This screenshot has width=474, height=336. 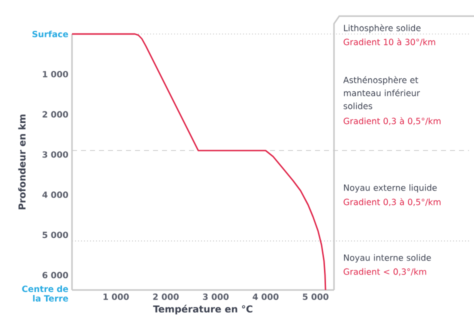 I want to click on x-tick-label: 5 000, so click(x=315, y=297).